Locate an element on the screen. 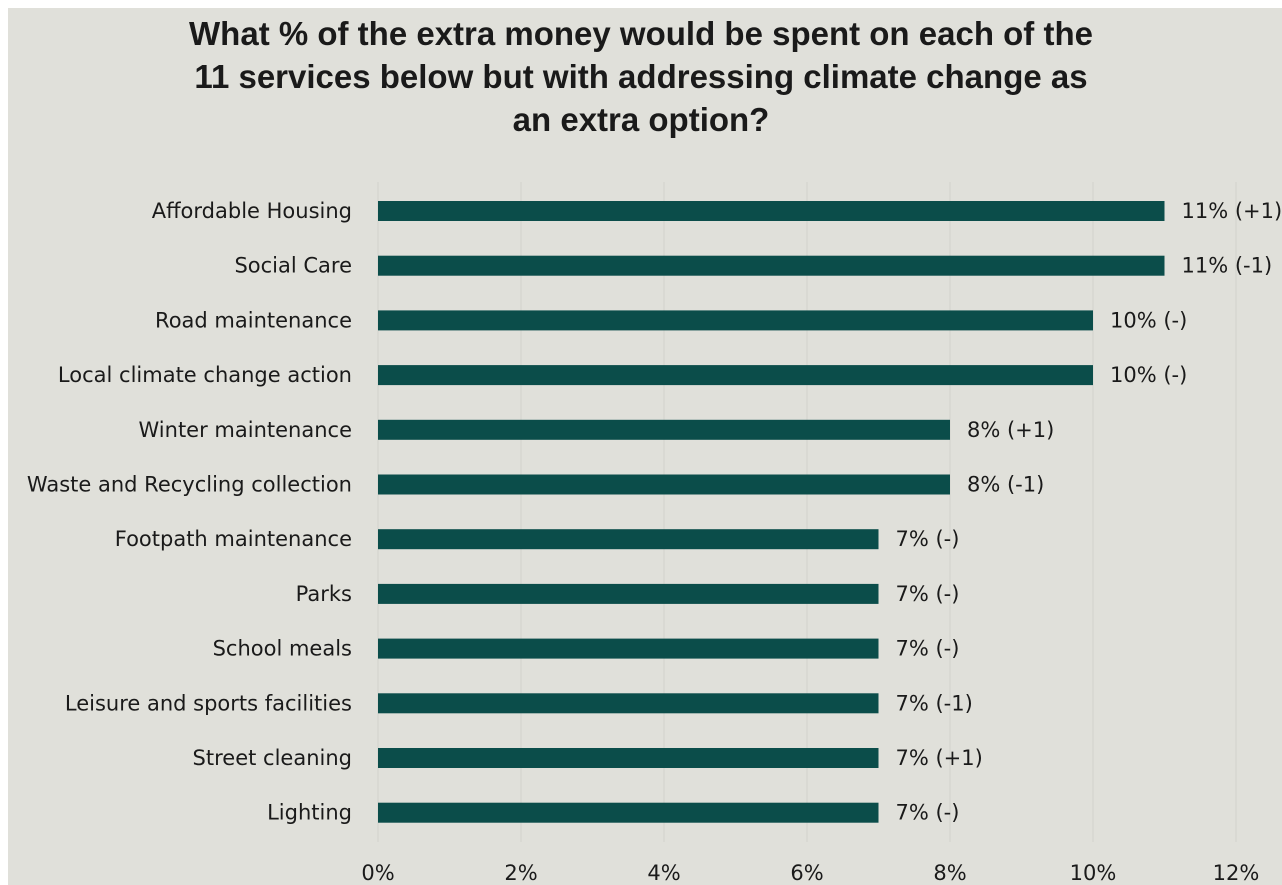 The image size is (1282, 885). category-label: Parks is located at coordinates (324, 594).